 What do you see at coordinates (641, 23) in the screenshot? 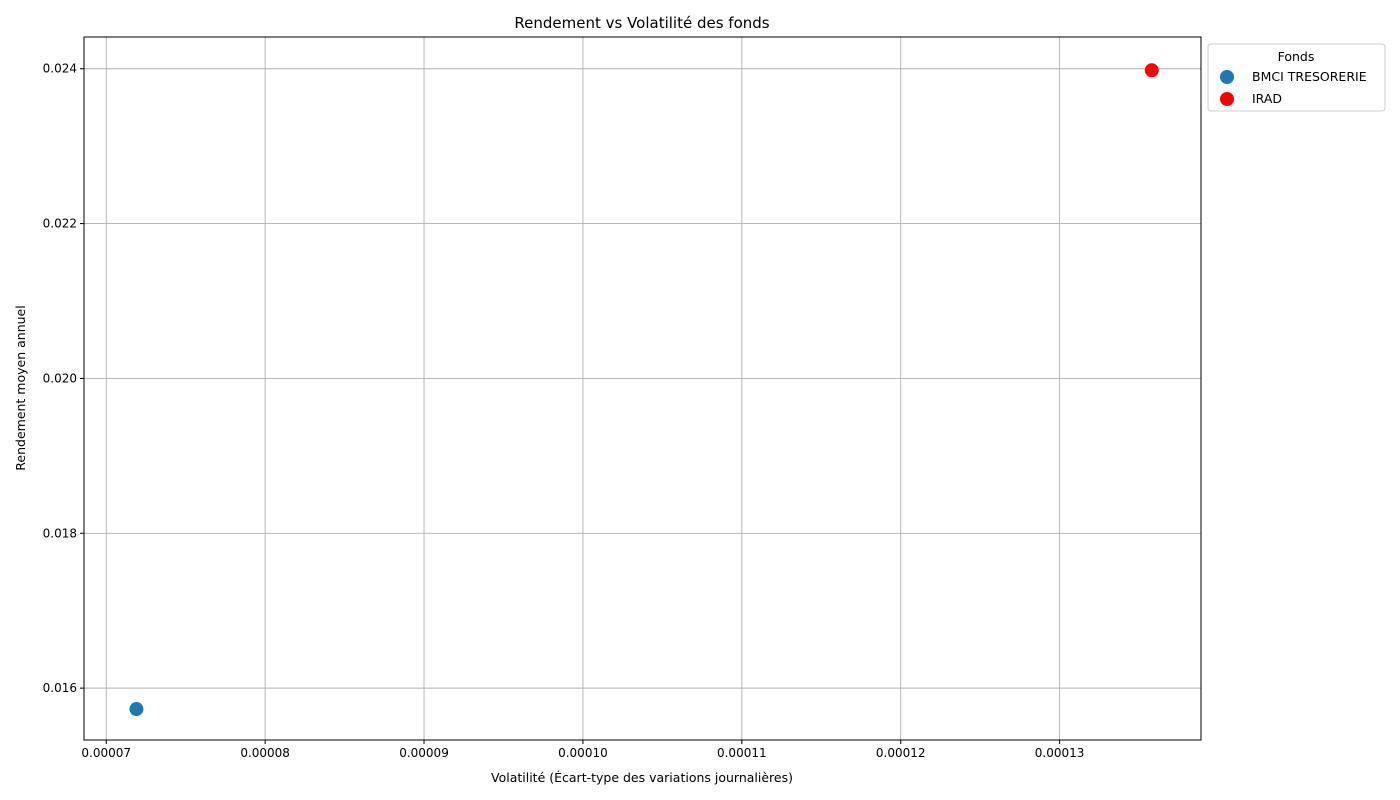
I see `chart-title: Rendement vs Volatilité des fonds` at bounding box center [641, 23].